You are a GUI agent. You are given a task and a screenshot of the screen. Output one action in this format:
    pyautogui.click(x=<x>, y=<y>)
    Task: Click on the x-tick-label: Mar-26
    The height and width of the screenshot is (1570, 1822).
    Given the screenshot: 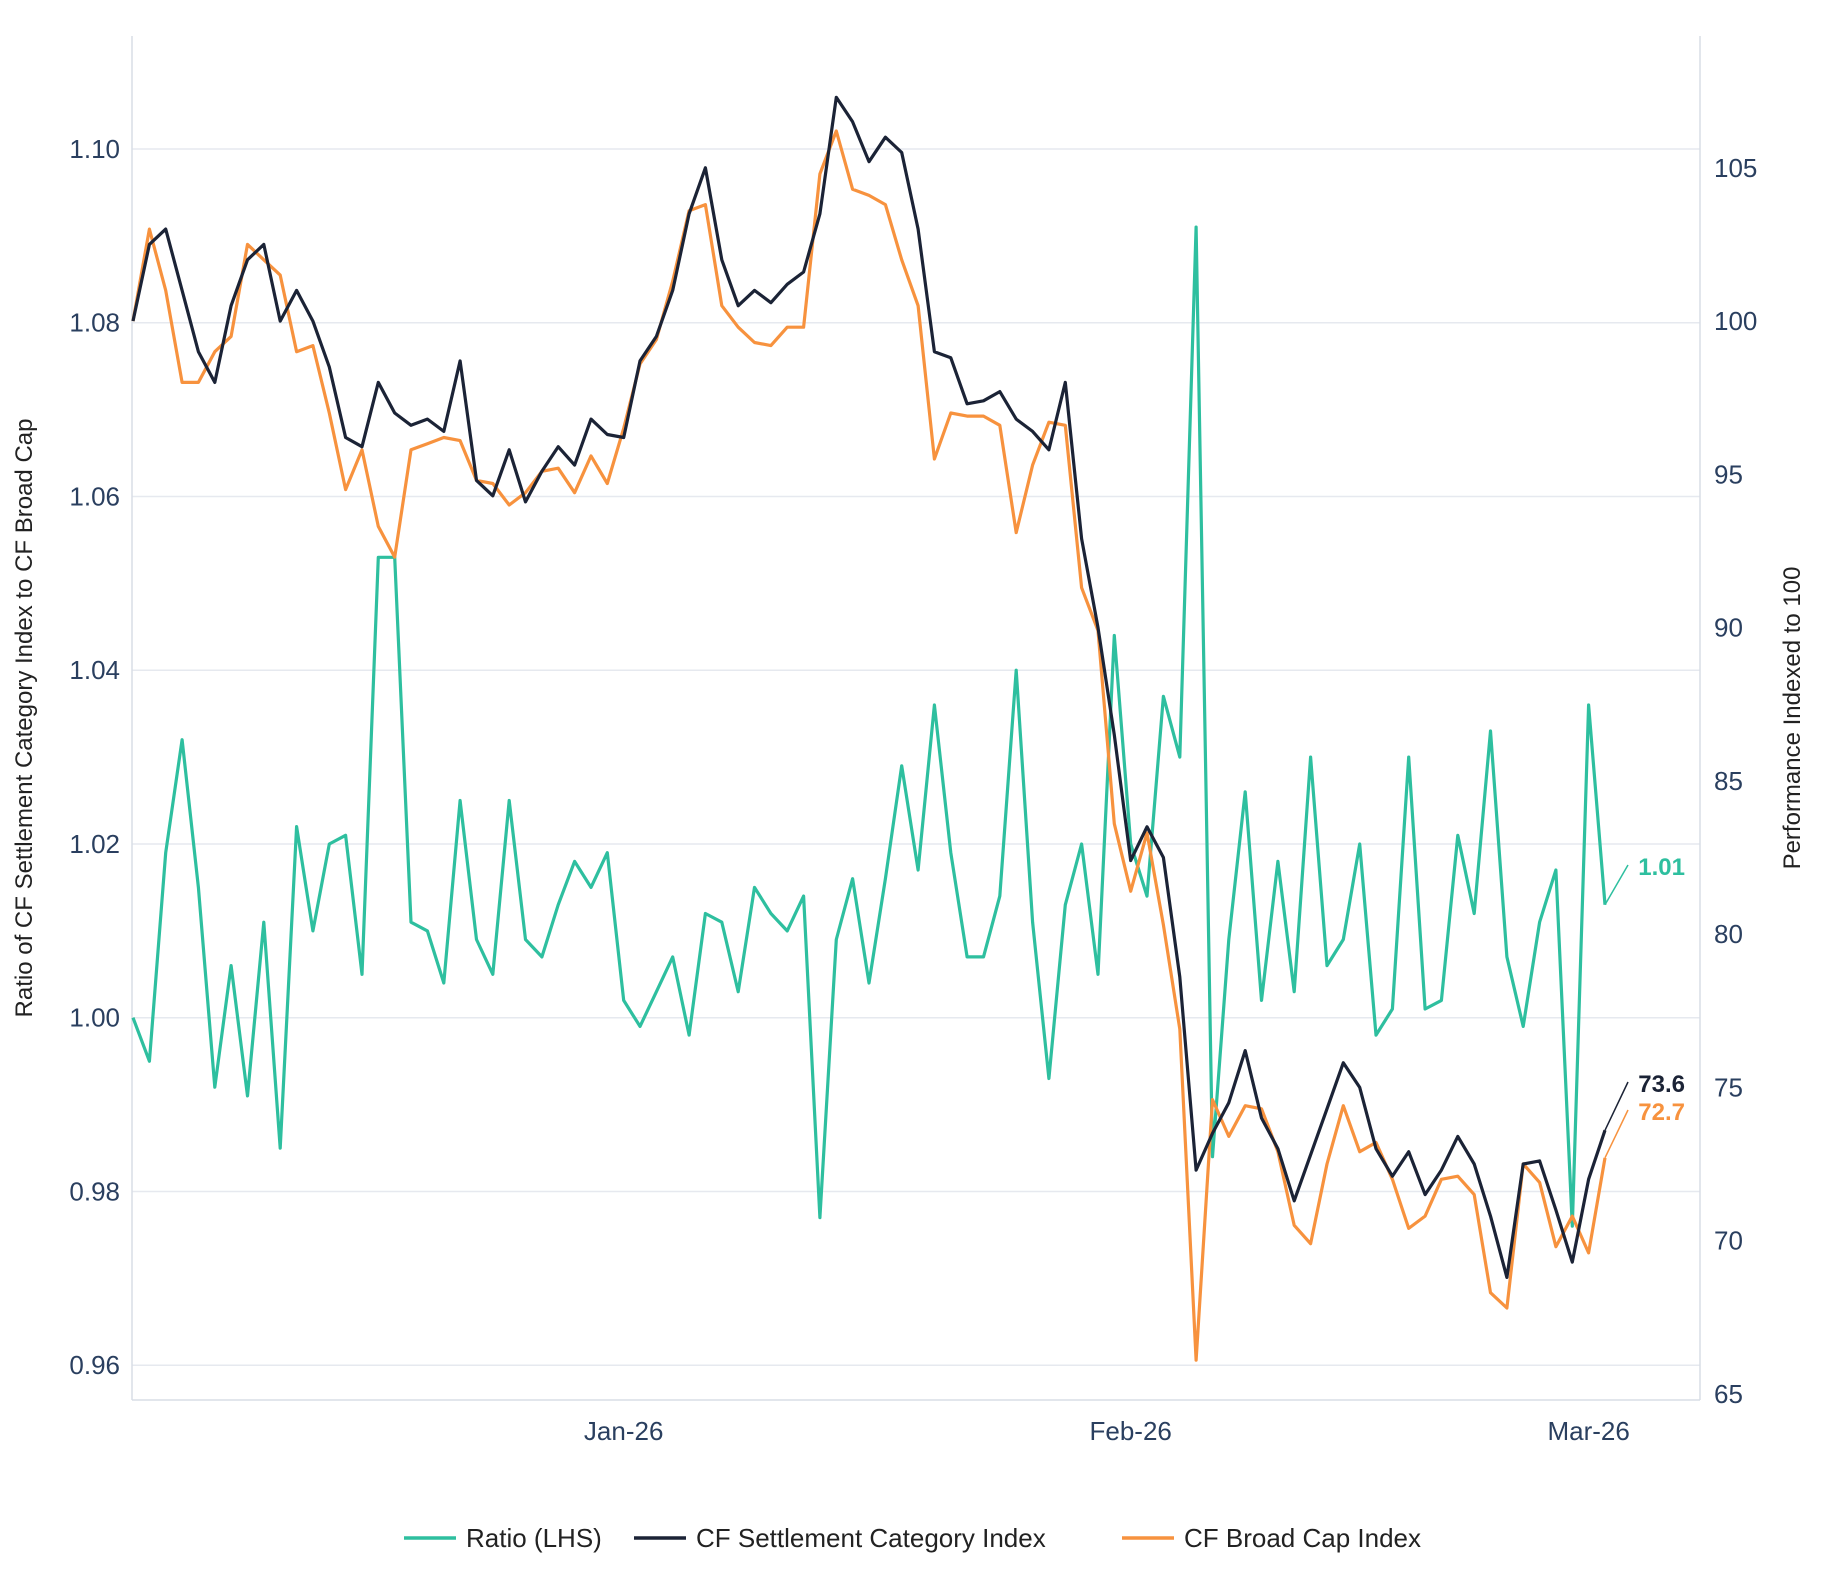 What is the action you would take?
    pyautogui.click(x=1588, y=1431)
    